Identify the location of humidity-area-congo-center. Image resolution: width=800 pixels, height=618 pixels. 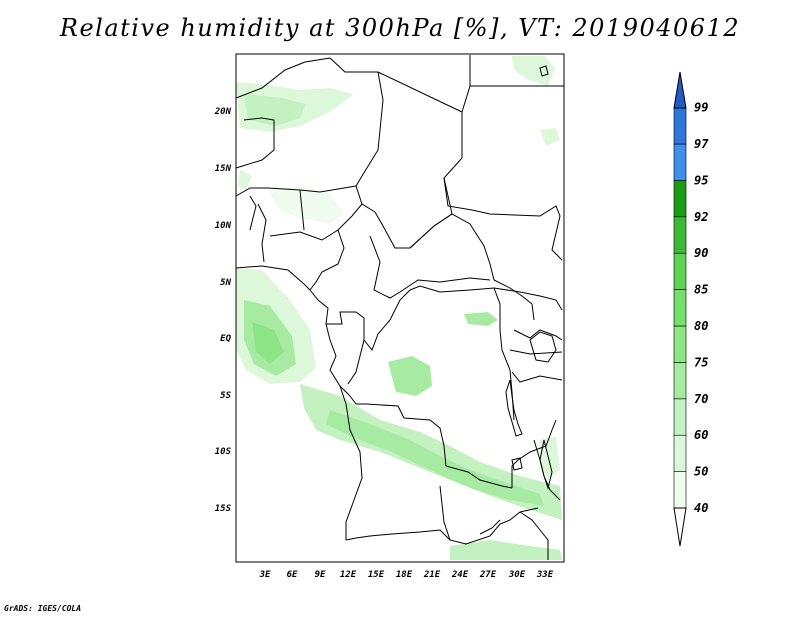
(410, 376).